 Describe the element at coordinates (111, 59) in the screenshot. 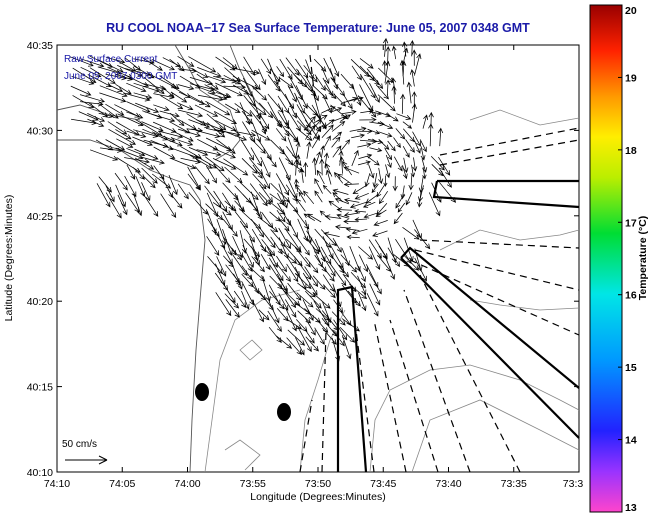

I see `legend-line-1: Raw Surface Current` at that location.